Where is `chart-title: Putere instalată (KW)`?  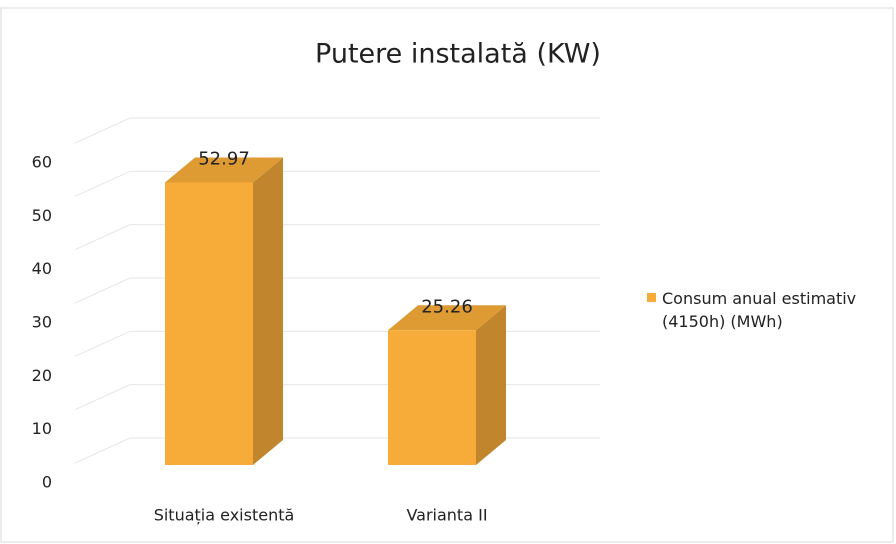
chart-title: Putere instalată (KW) is located at coordinates (458, 54).